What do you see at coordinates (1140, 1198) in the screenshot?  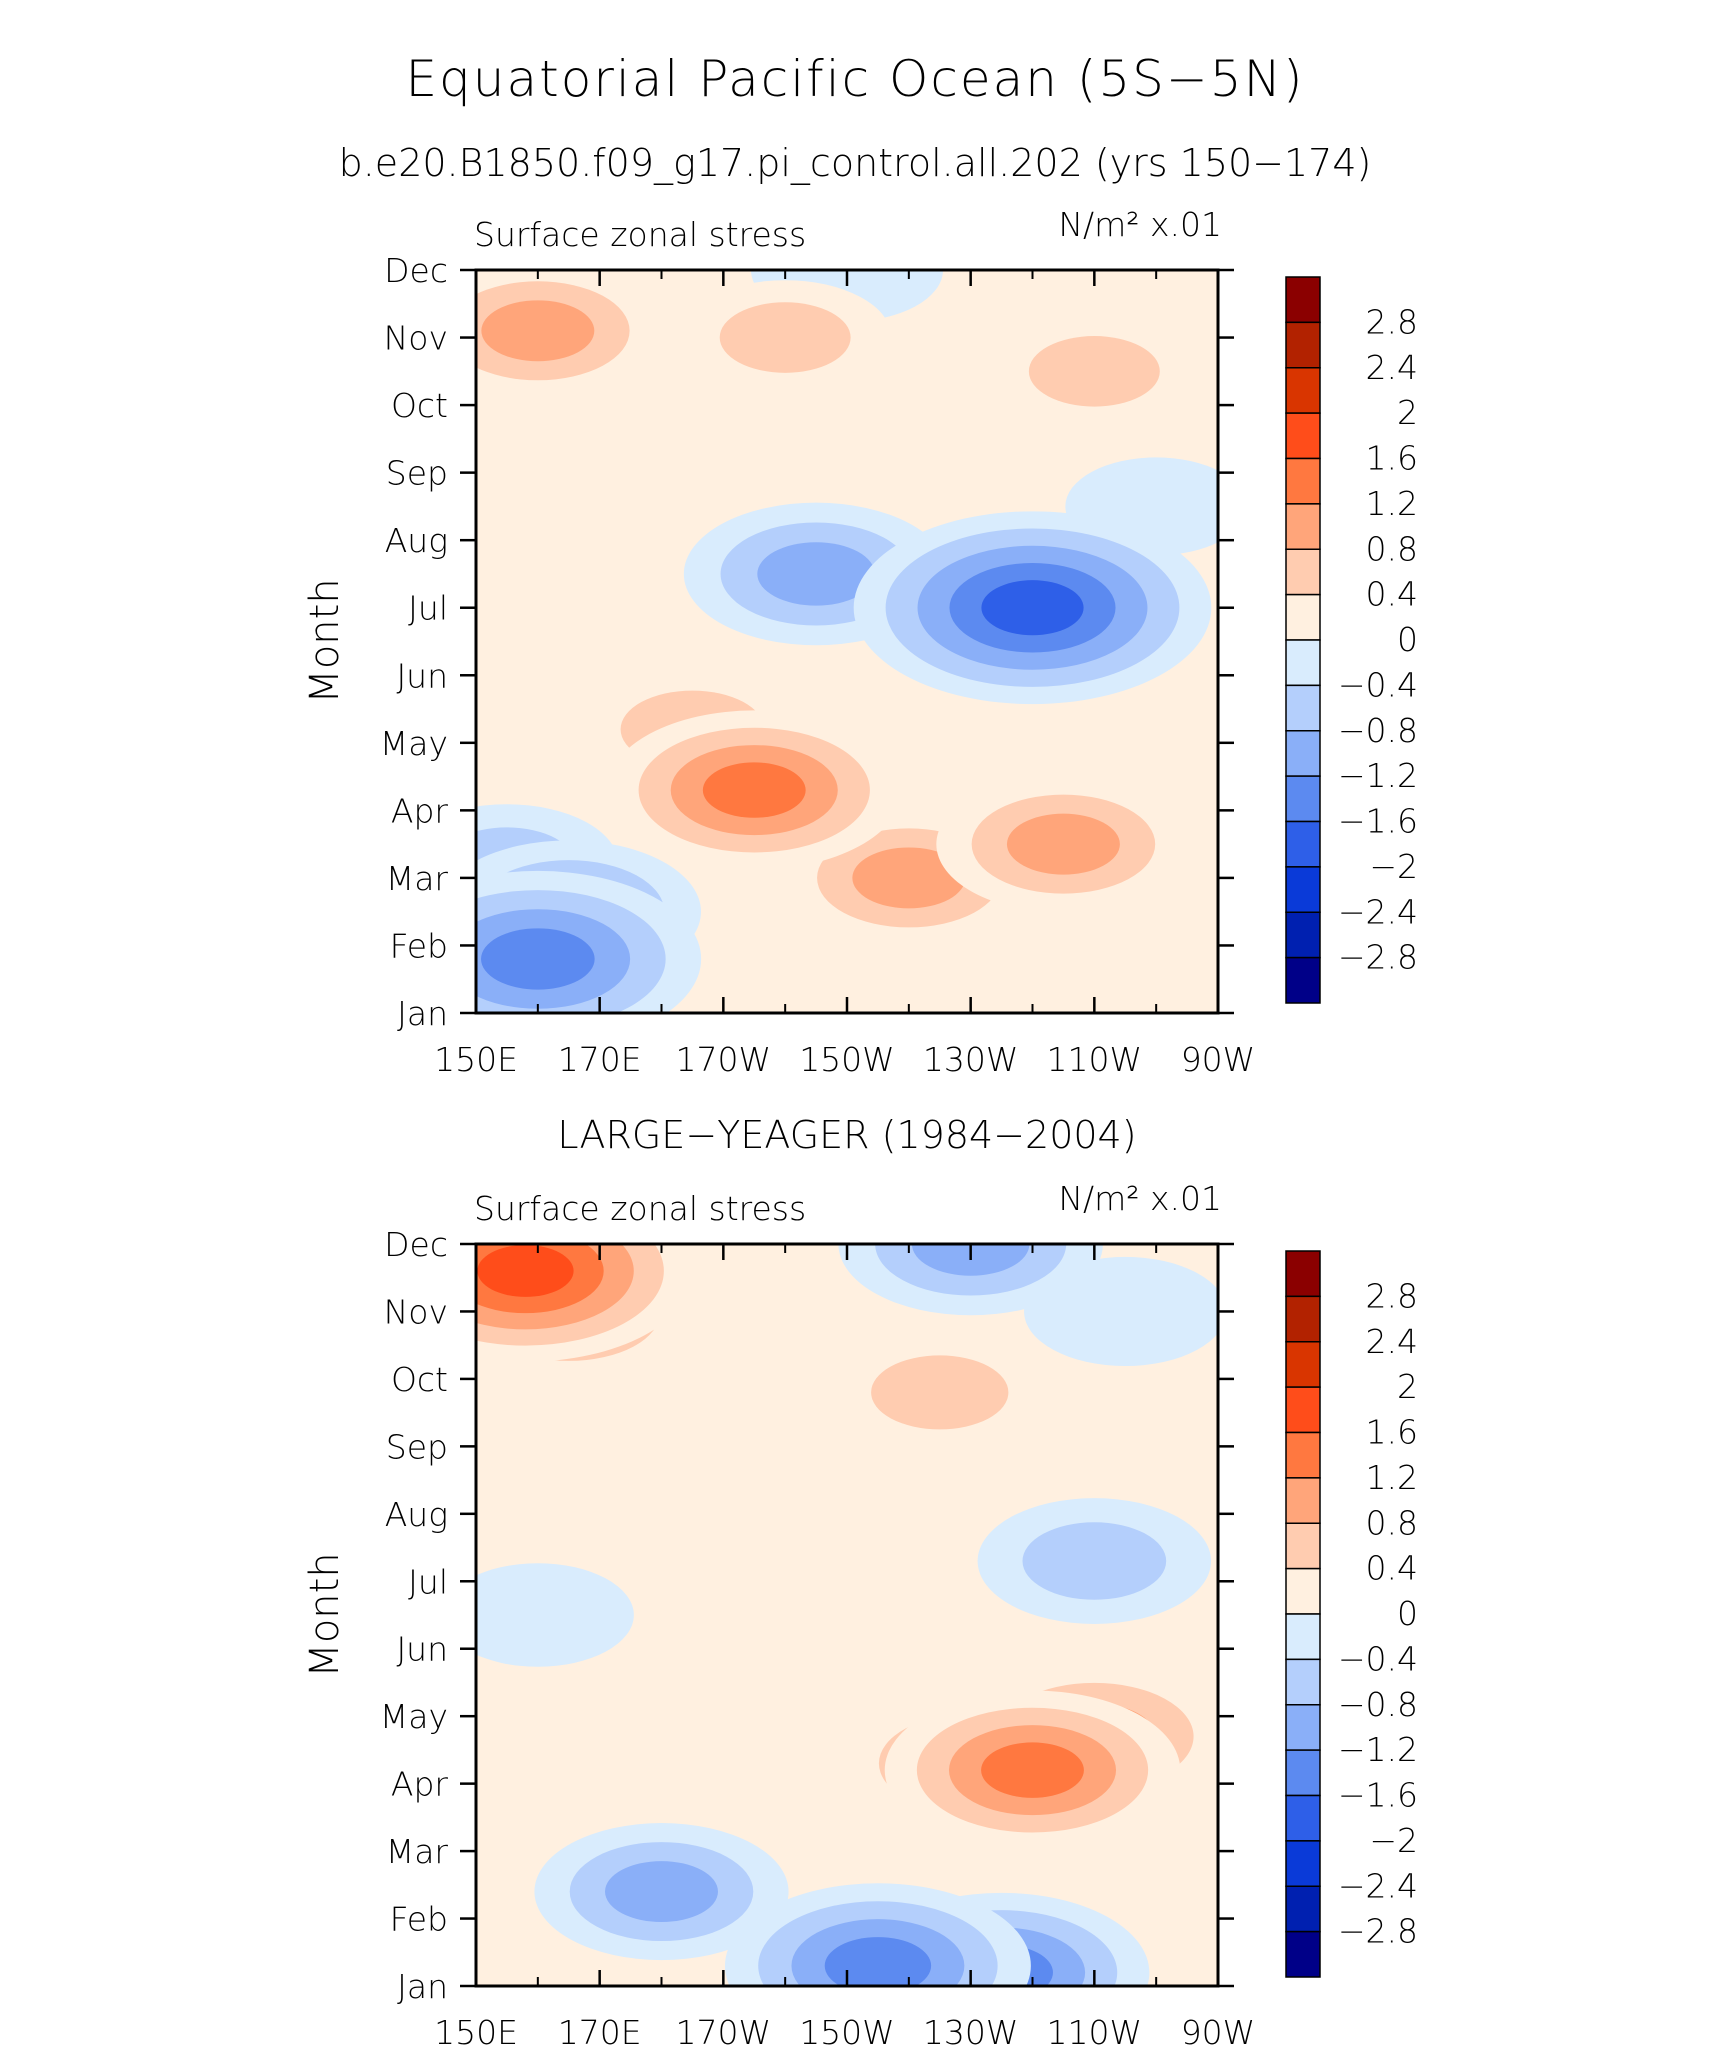 I see `units-label-bottom: N/m² x.01` at bounding box center [1140, 1198].